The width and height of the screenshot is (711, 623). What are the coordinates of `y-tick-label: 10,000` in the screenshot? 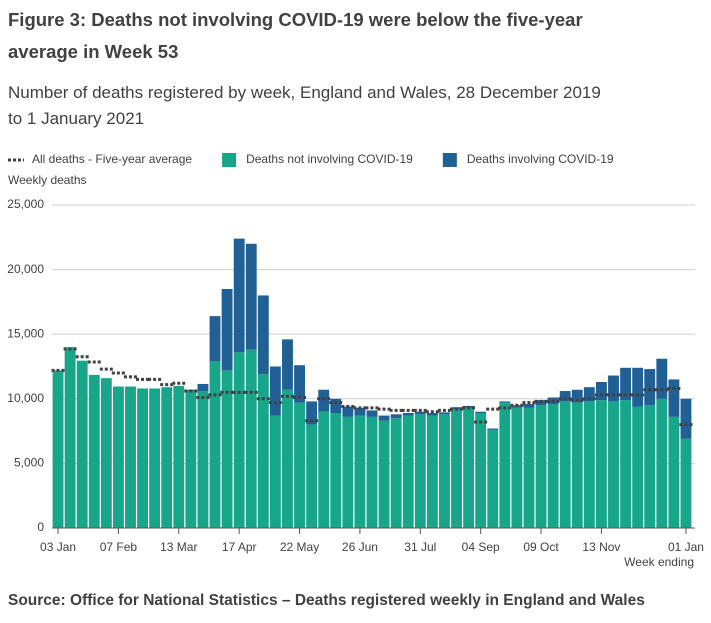 It's located at (25, 398).